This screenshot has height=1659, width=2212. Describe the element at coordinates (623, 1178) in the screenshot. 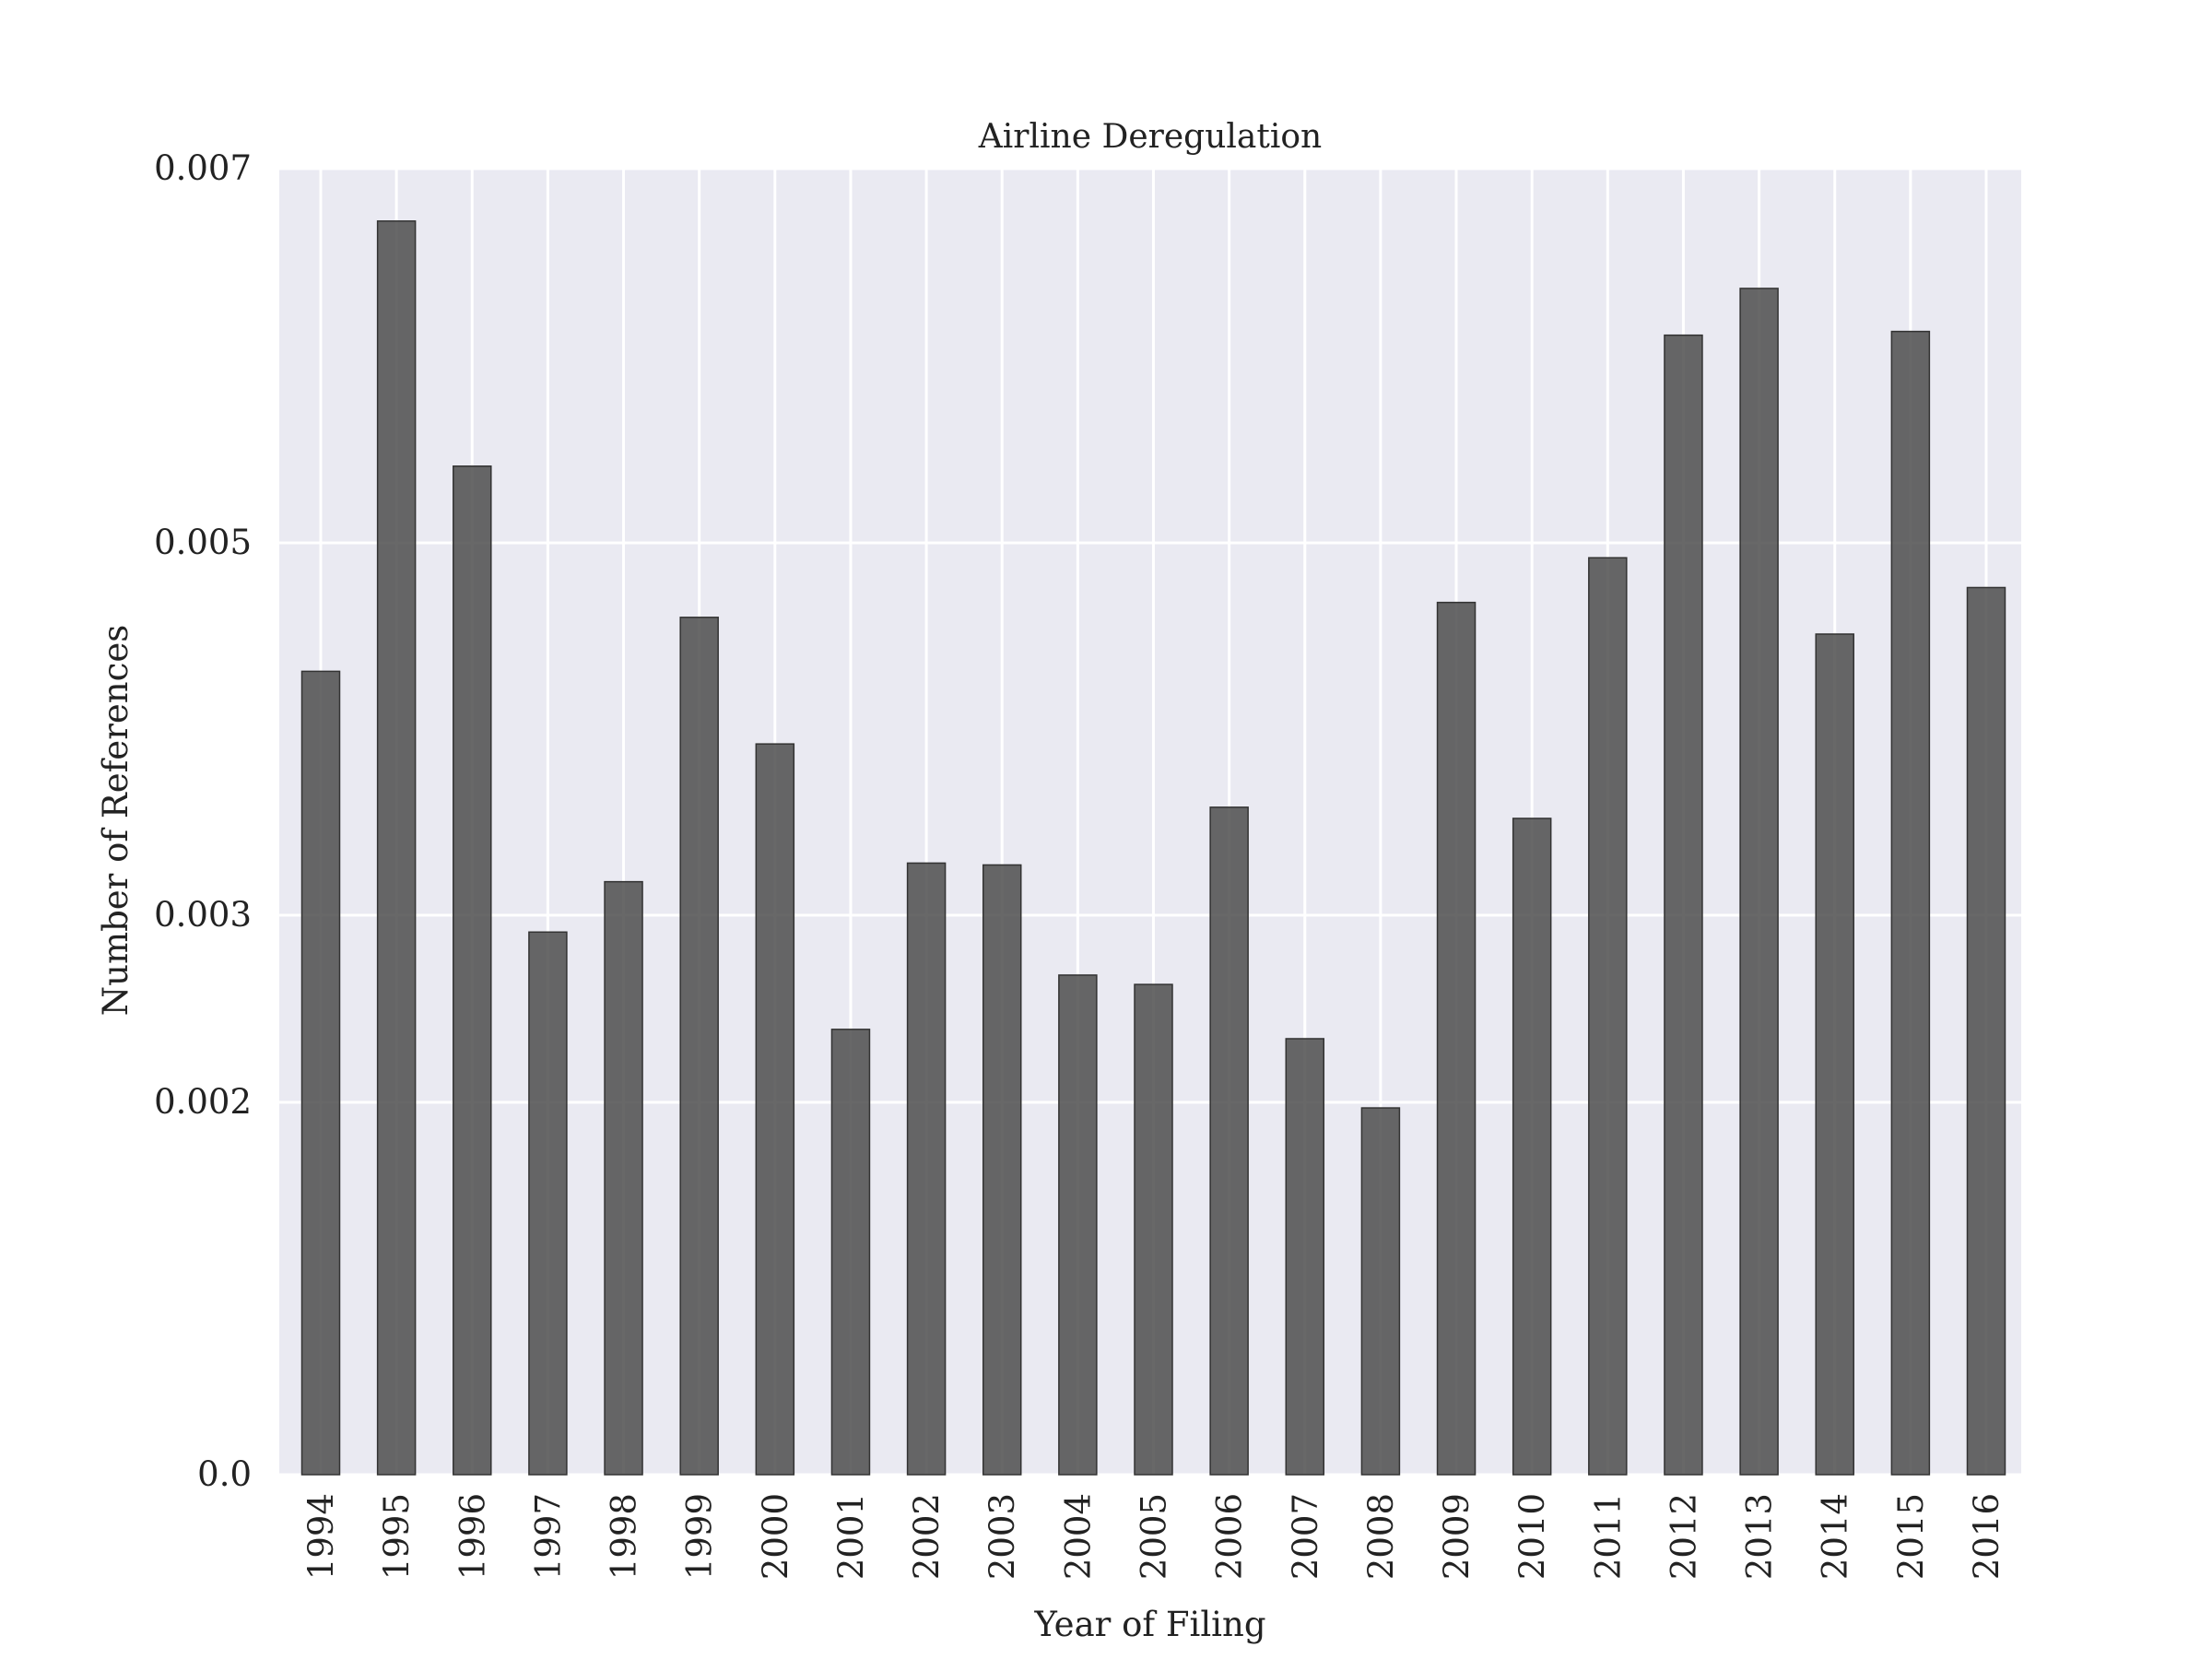

I see `bar-1998` at that location.